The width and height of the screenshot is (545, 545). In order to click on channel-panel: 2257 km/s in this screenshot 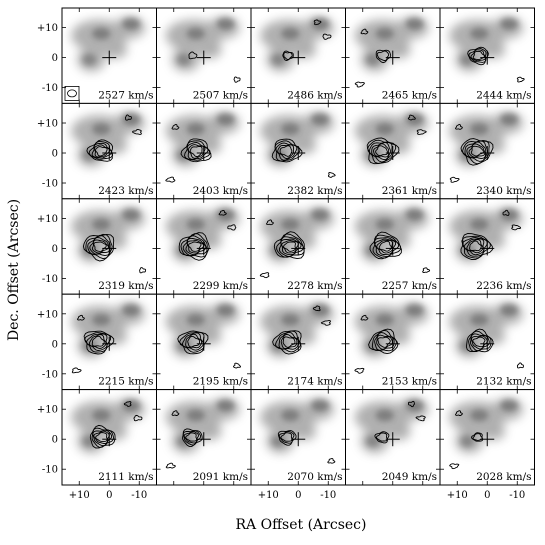, I will do `click(393, 246)`.